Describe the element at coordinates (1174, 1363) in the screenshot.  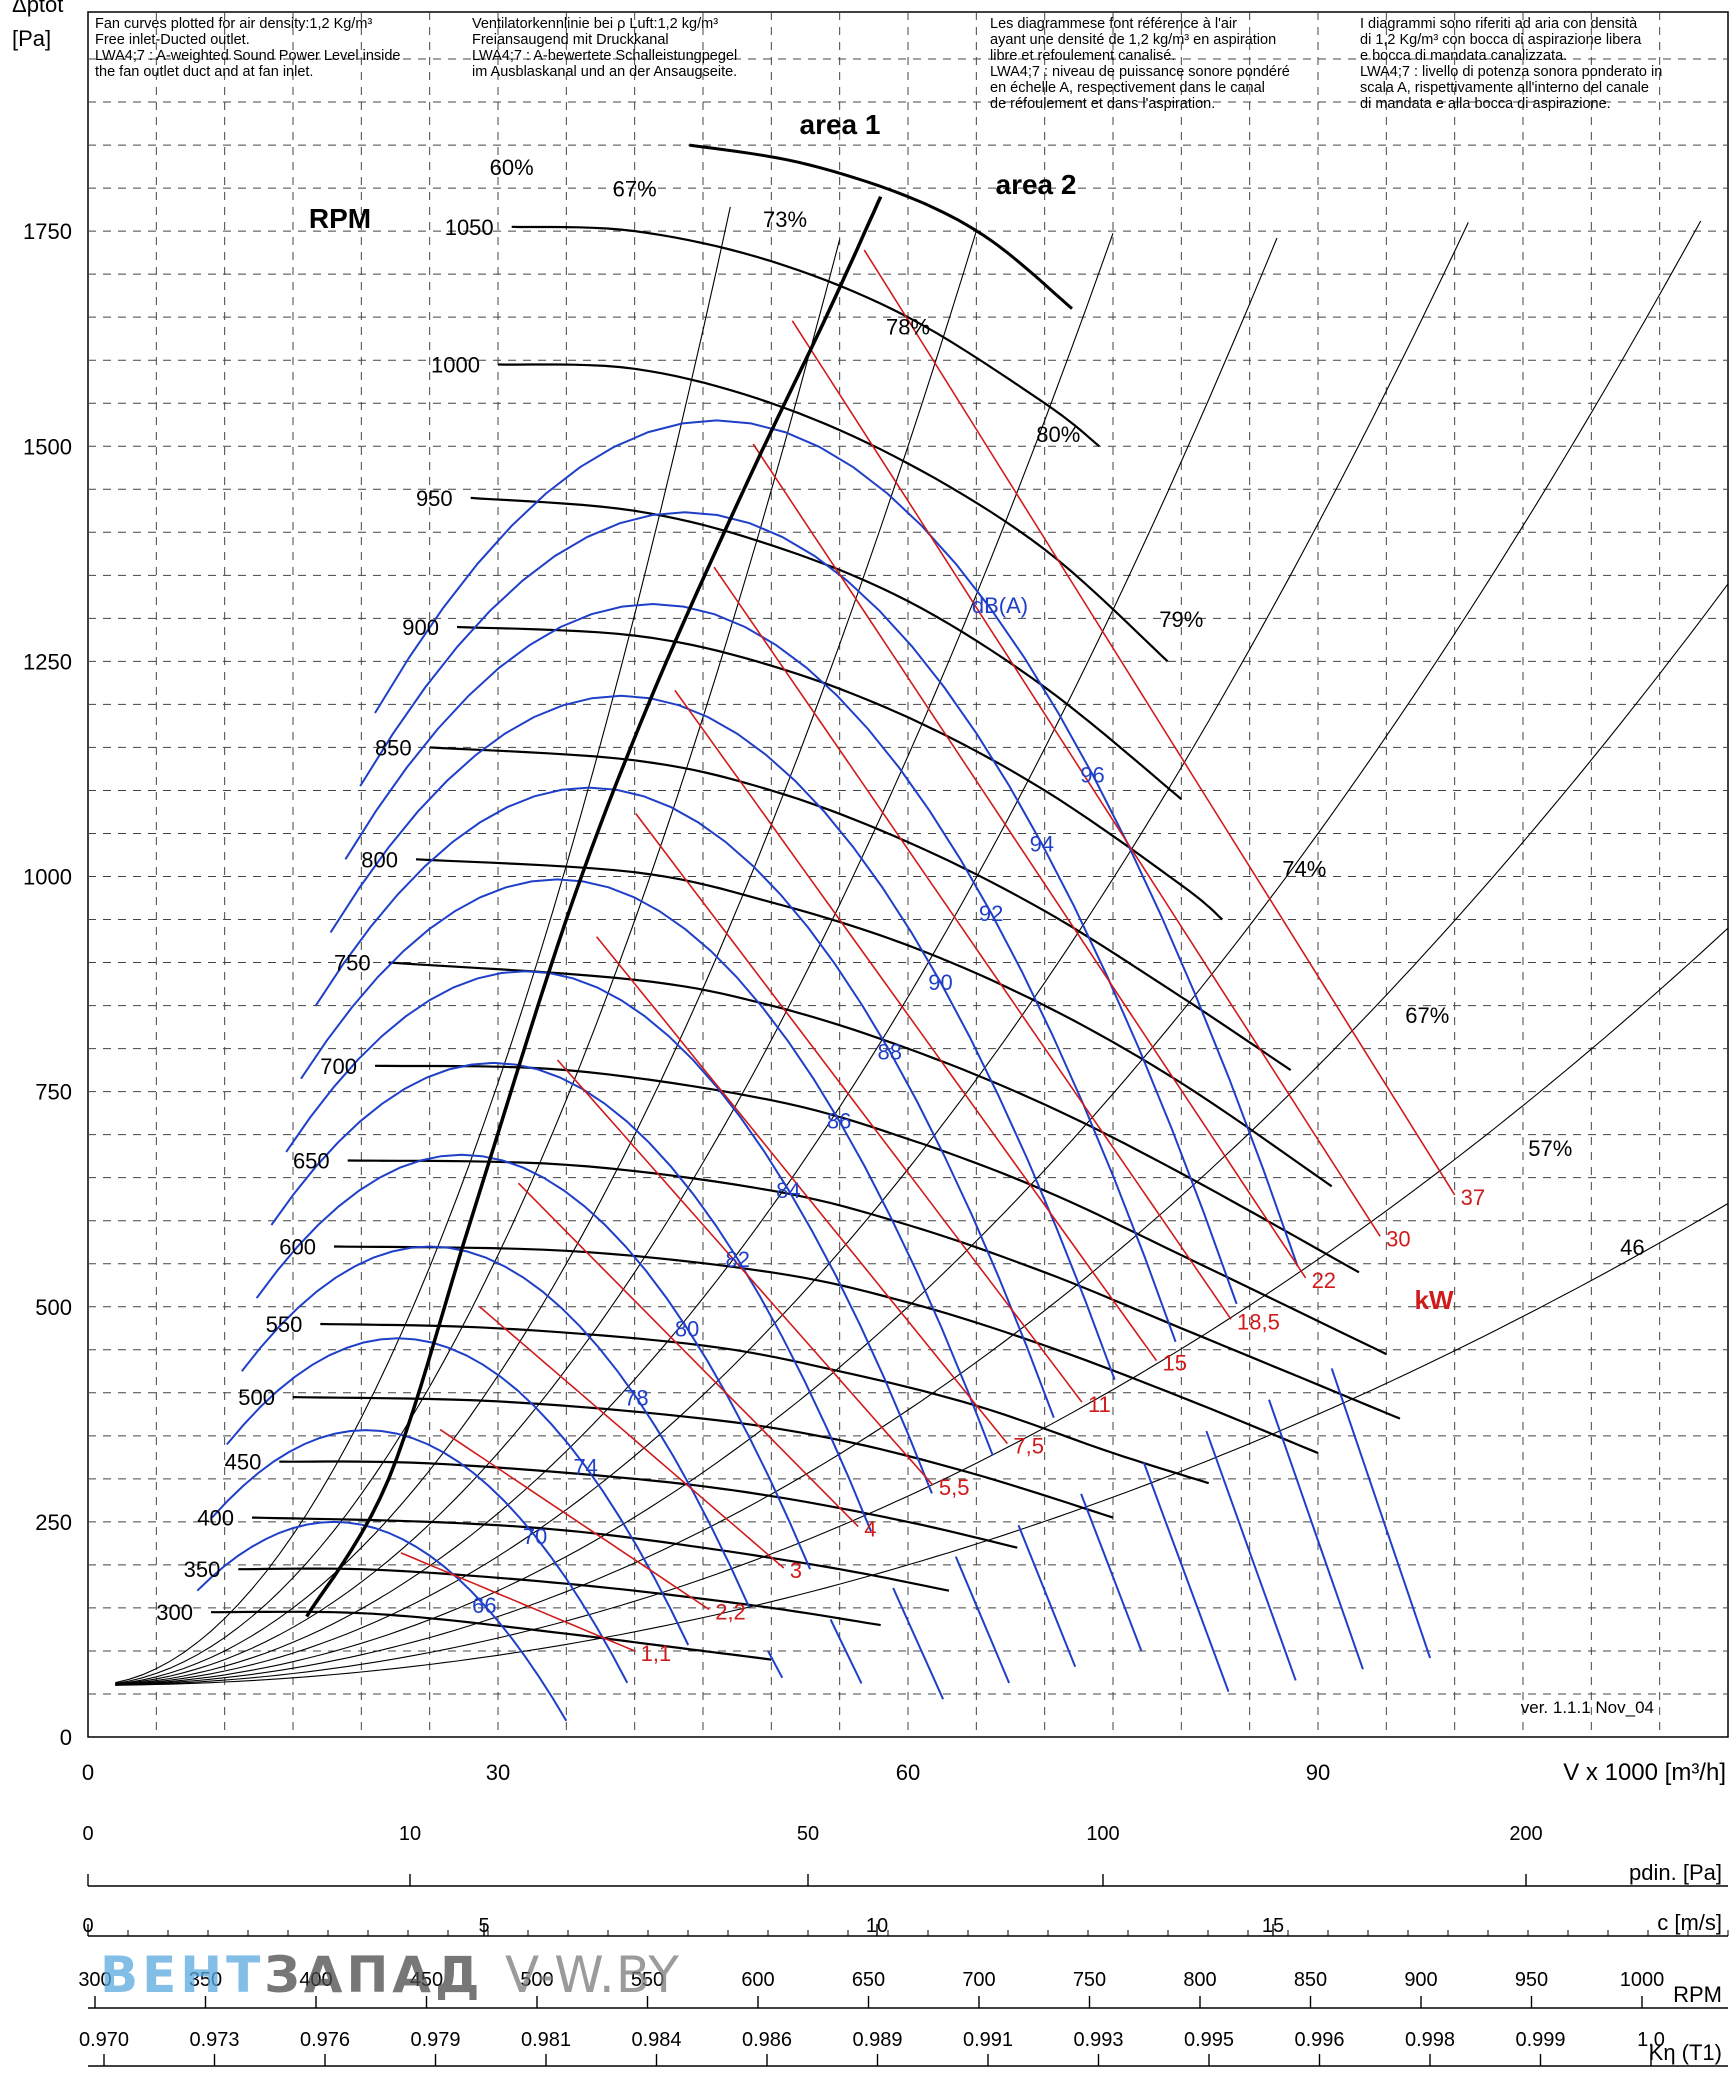
I see `kw-label-15: 15` at that location.